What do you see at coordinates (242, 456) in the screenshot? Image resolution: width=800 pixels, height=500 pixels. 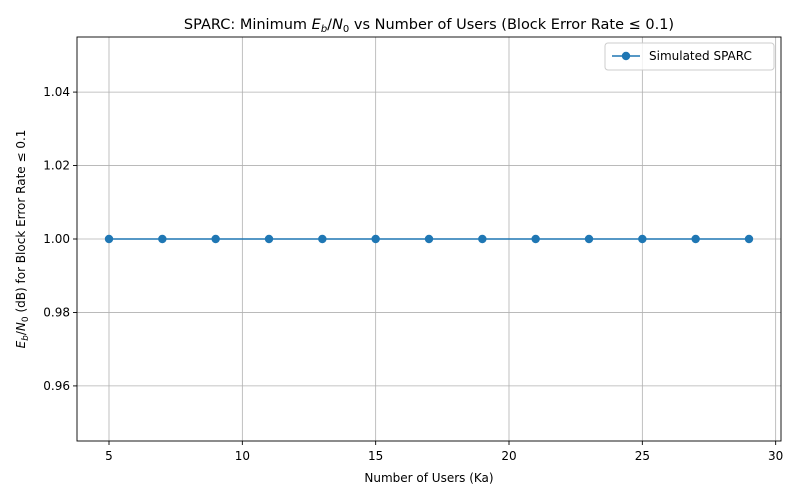 I see `x-tick-label: 10` at bounding box center [242, 456].